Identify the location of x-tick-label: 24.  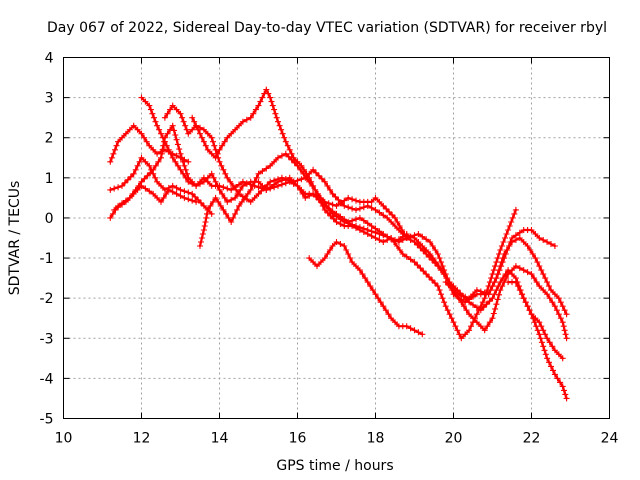
(610, 439).